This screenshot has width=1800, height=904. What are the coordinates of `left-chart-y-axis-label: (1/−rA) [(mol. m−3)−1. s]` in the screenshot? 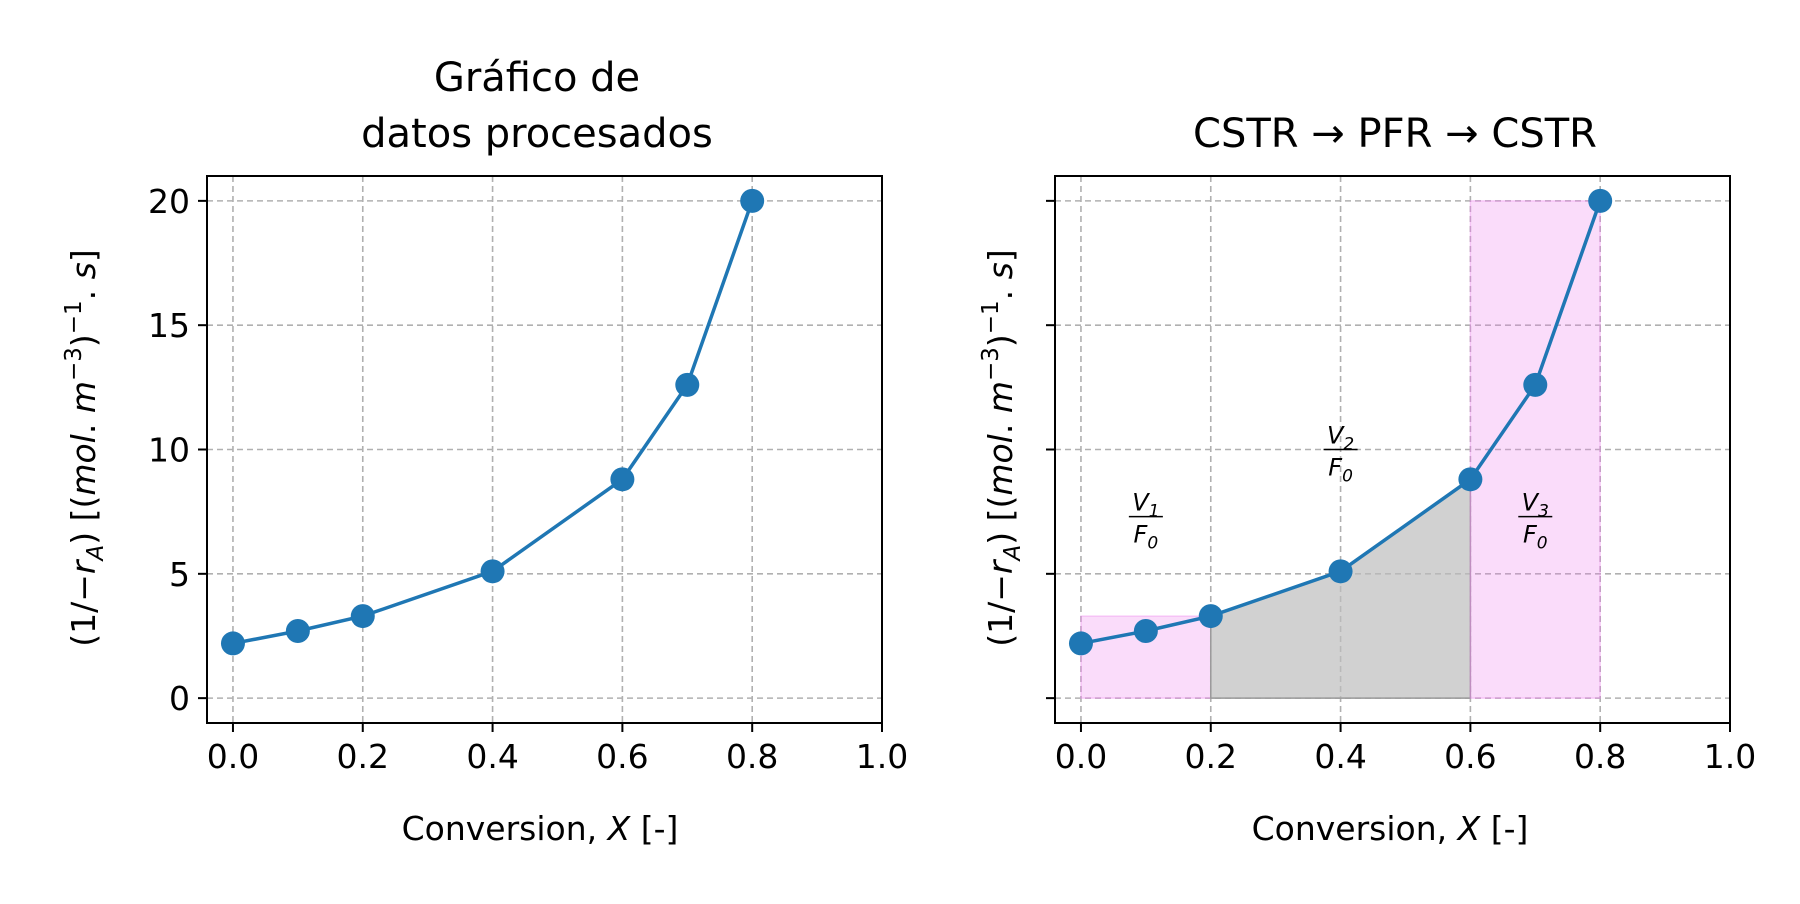 It's located at (85, 448).